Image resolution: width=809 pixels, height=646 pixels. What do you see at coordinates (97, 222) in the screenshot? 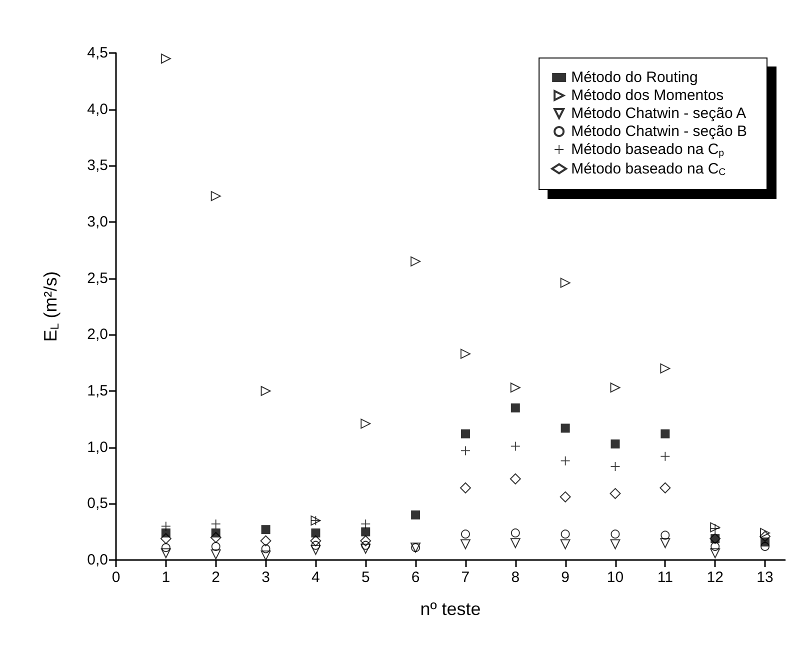
I see `y-tick-label: 3,0` at bounding box center [97, 222].